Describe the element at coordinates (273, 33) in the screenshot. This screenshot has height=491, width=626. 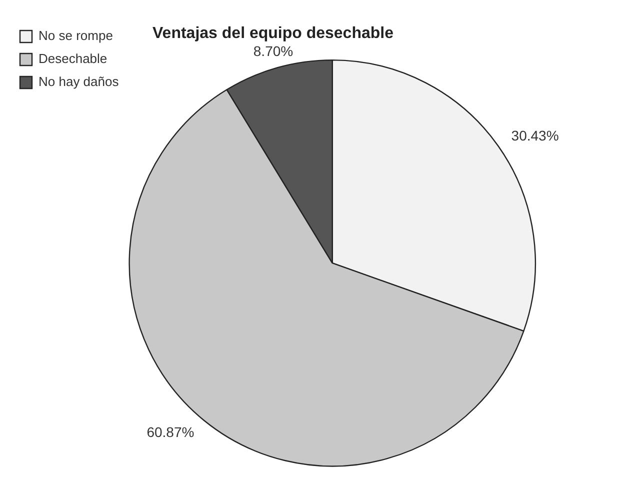
I see `chart-title: Ventajas del equipo desechable` at that location.